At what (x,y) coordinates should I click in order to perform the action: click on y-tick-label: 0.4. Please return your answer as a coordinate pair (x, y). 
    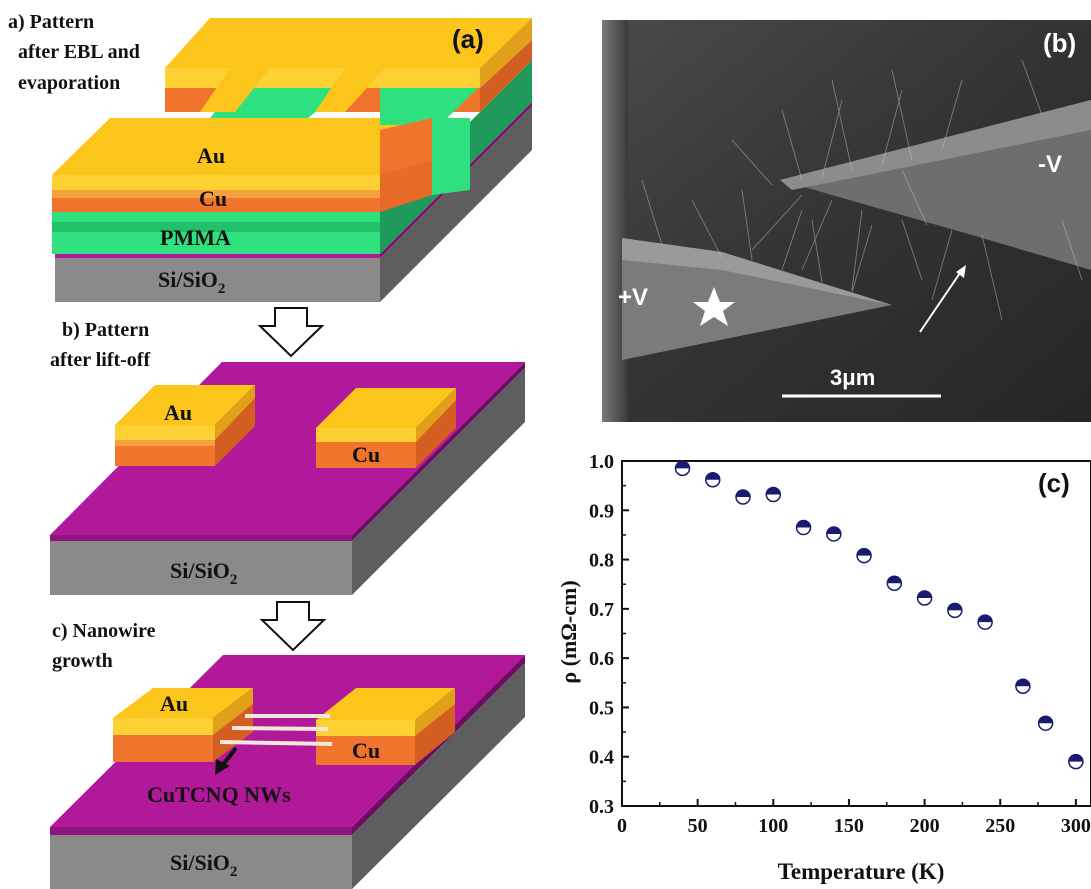
    Looking at the image, I should click on (601, 758).